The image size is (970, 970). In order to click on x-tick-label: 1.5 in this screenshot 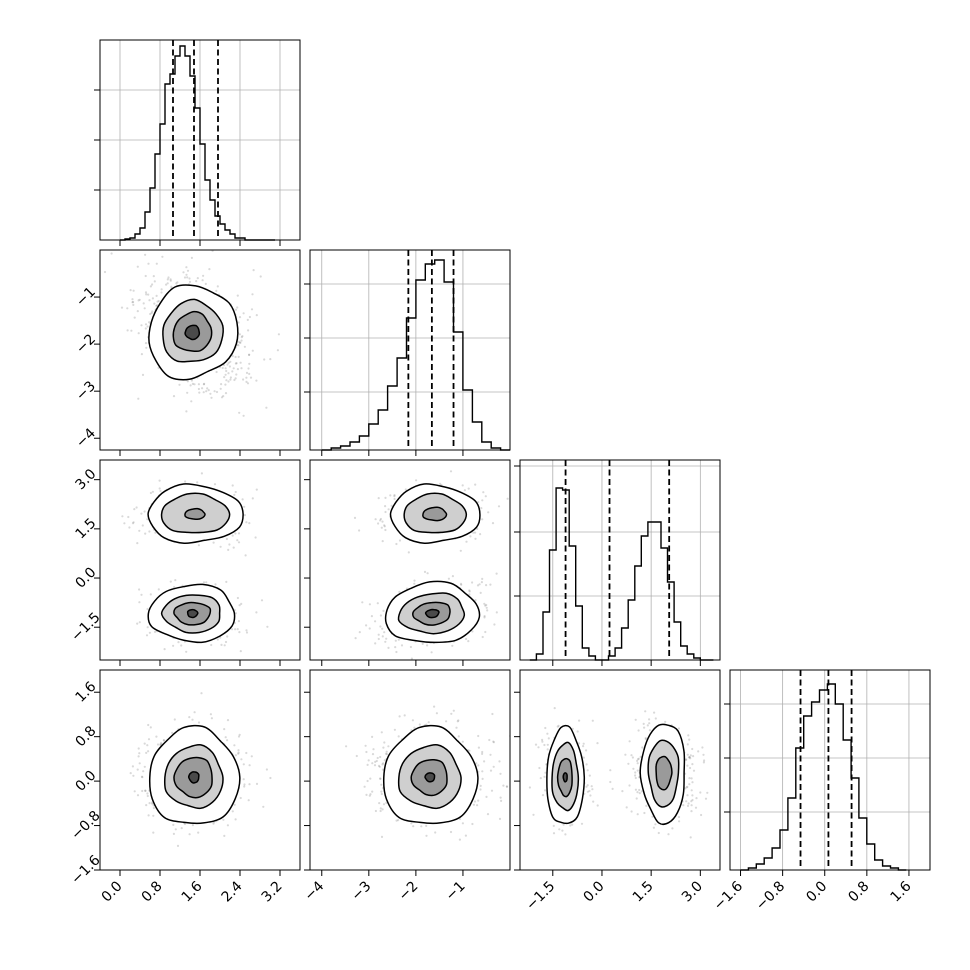, I will do `click(643, 891)`.